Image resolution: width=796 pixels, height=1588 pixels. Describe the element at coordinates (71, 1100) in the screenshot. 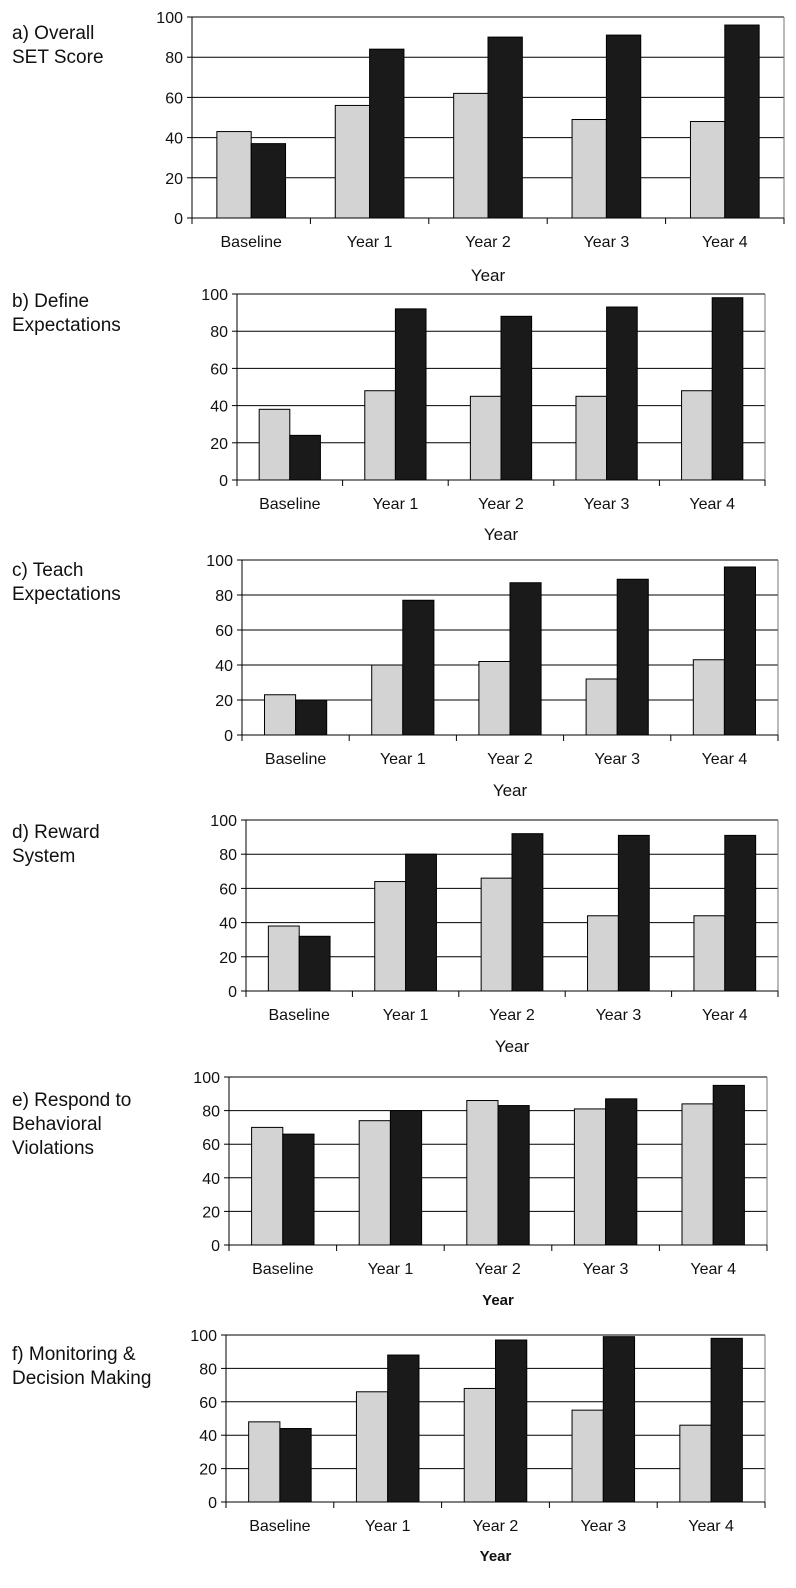

I see `panel-label-line: e) Respond to` at that location.